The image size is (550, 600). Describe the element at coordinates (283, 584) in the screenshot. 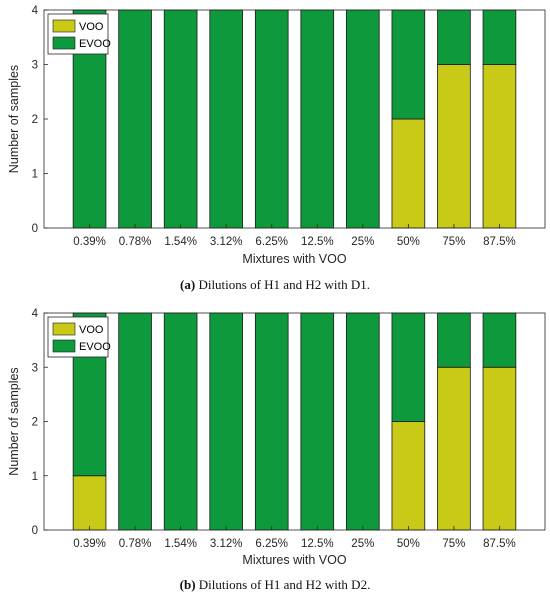

I see `caption-text: Dilutions of H1 and H2 with D2.` at that location.